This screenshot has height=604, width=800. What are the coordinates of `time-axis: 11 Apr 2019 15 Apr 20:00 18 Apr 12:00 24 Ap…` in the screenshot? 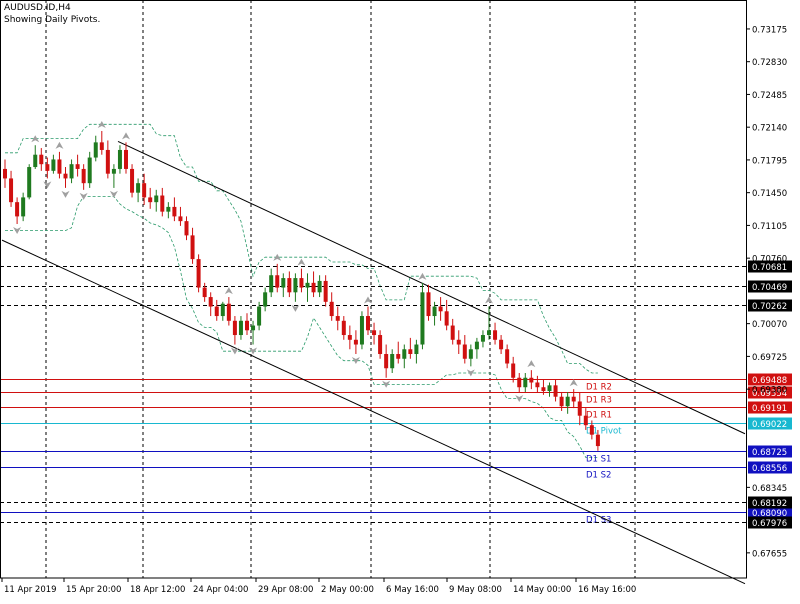 It's located at (318, 586).